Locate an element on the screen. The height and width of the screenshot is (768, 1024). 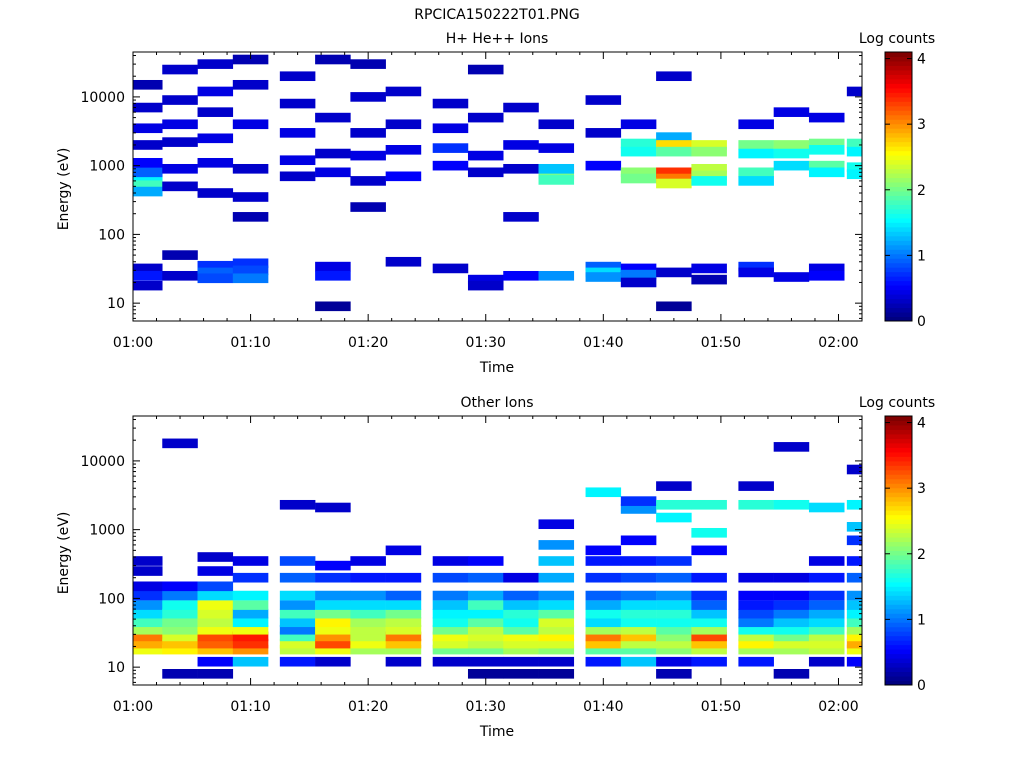
colorbar-label: Log counts is located at coordinates (897, 39).